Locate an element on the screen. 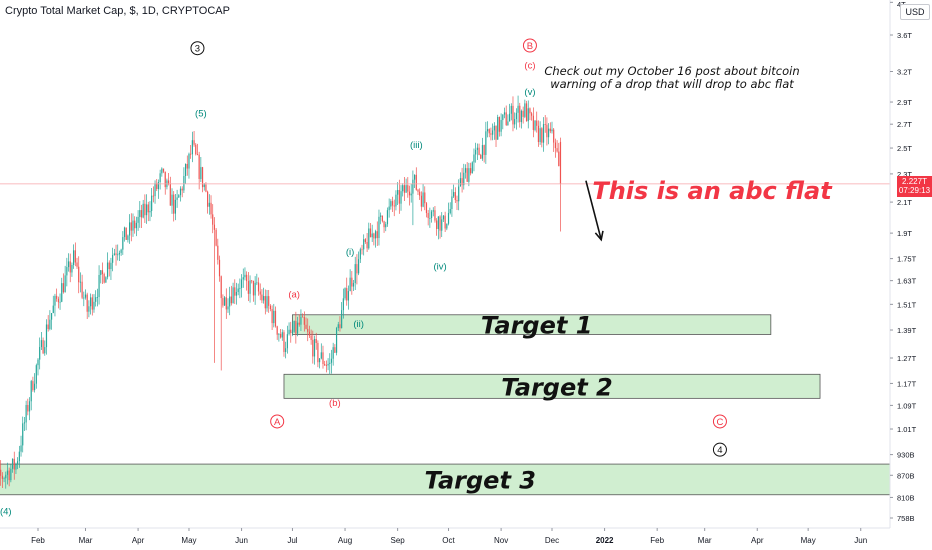 This screenshot has height=550, width=932. down-arrow-shaft is located at coordinates (593, 210).